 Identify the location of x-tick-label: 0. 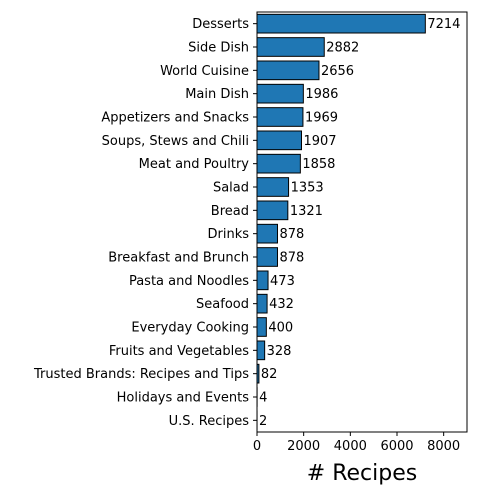
(257, 446).